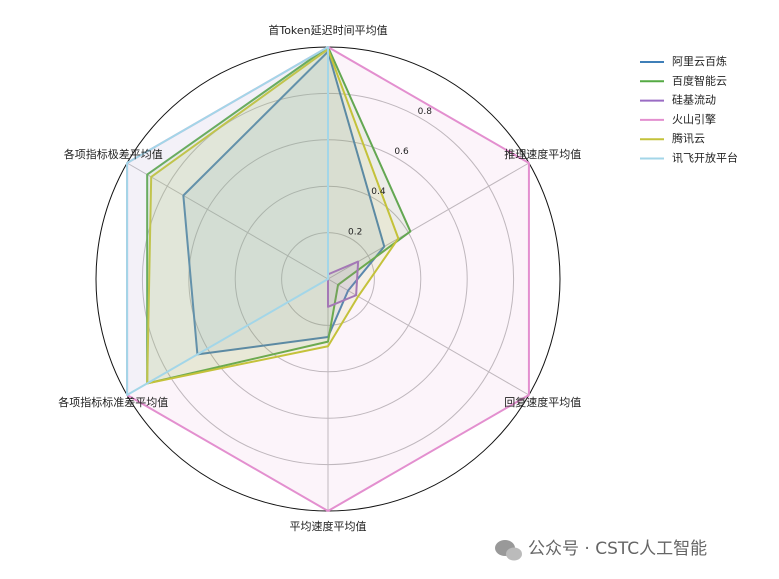  I want to click on axis-label: 首Token延迟时间平均值, so click(327, 30).